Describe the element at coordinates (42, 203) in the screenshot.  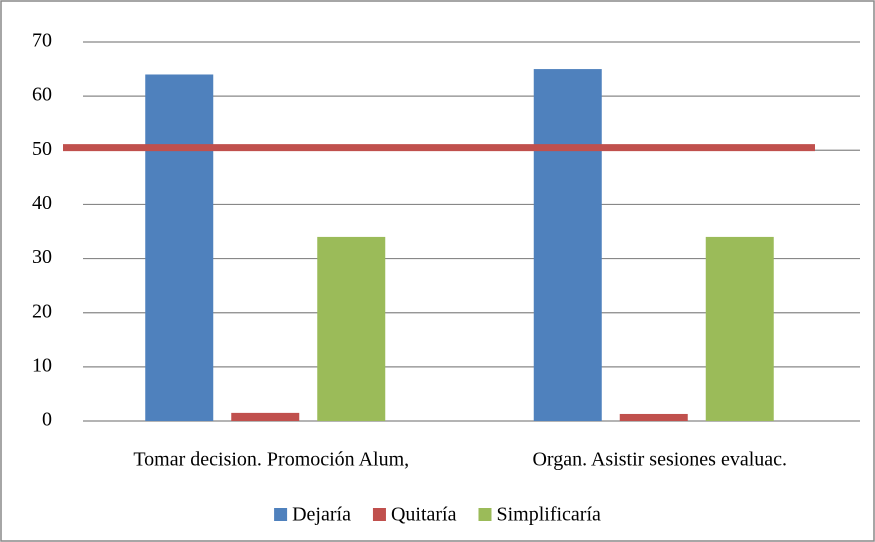
I see `y-tick-label: 40` at that location.